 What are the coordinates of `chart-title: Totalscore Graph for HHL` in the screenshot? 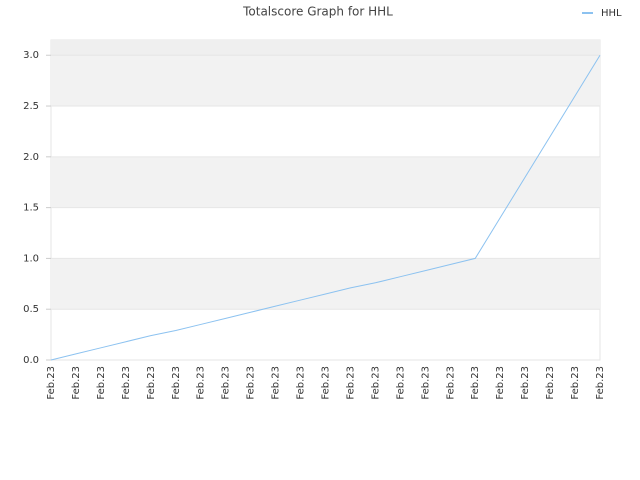 It's located at (317, 12).